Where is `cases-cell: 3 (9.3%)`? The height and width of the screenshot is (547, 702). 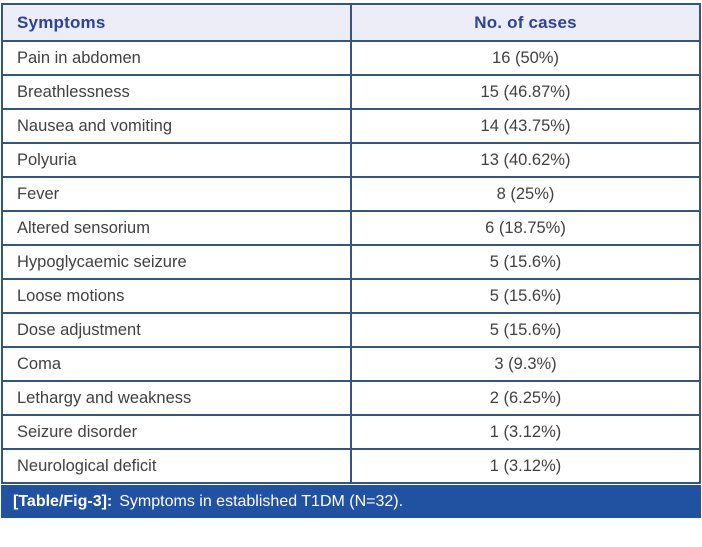
cases-cell: 3 (9.3%) is located at coordinates (525, 364).